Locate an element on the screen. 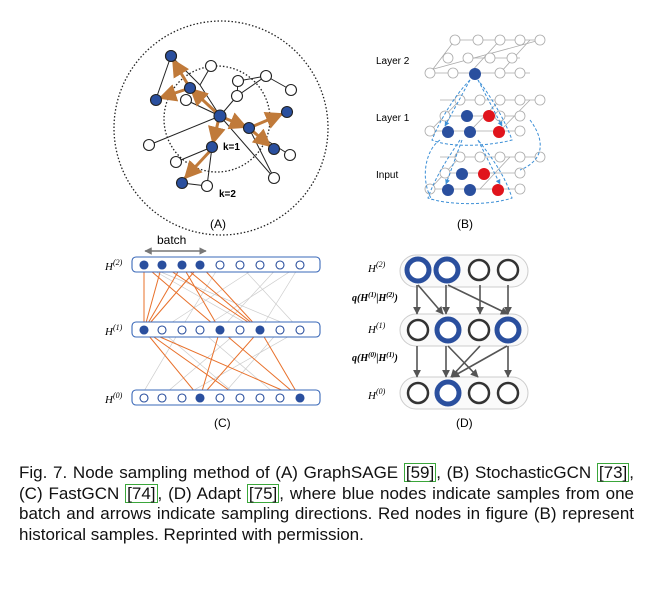 The height and width of the screenshot is (590, 652). node-blue-target is located at coordinates (220, 116).